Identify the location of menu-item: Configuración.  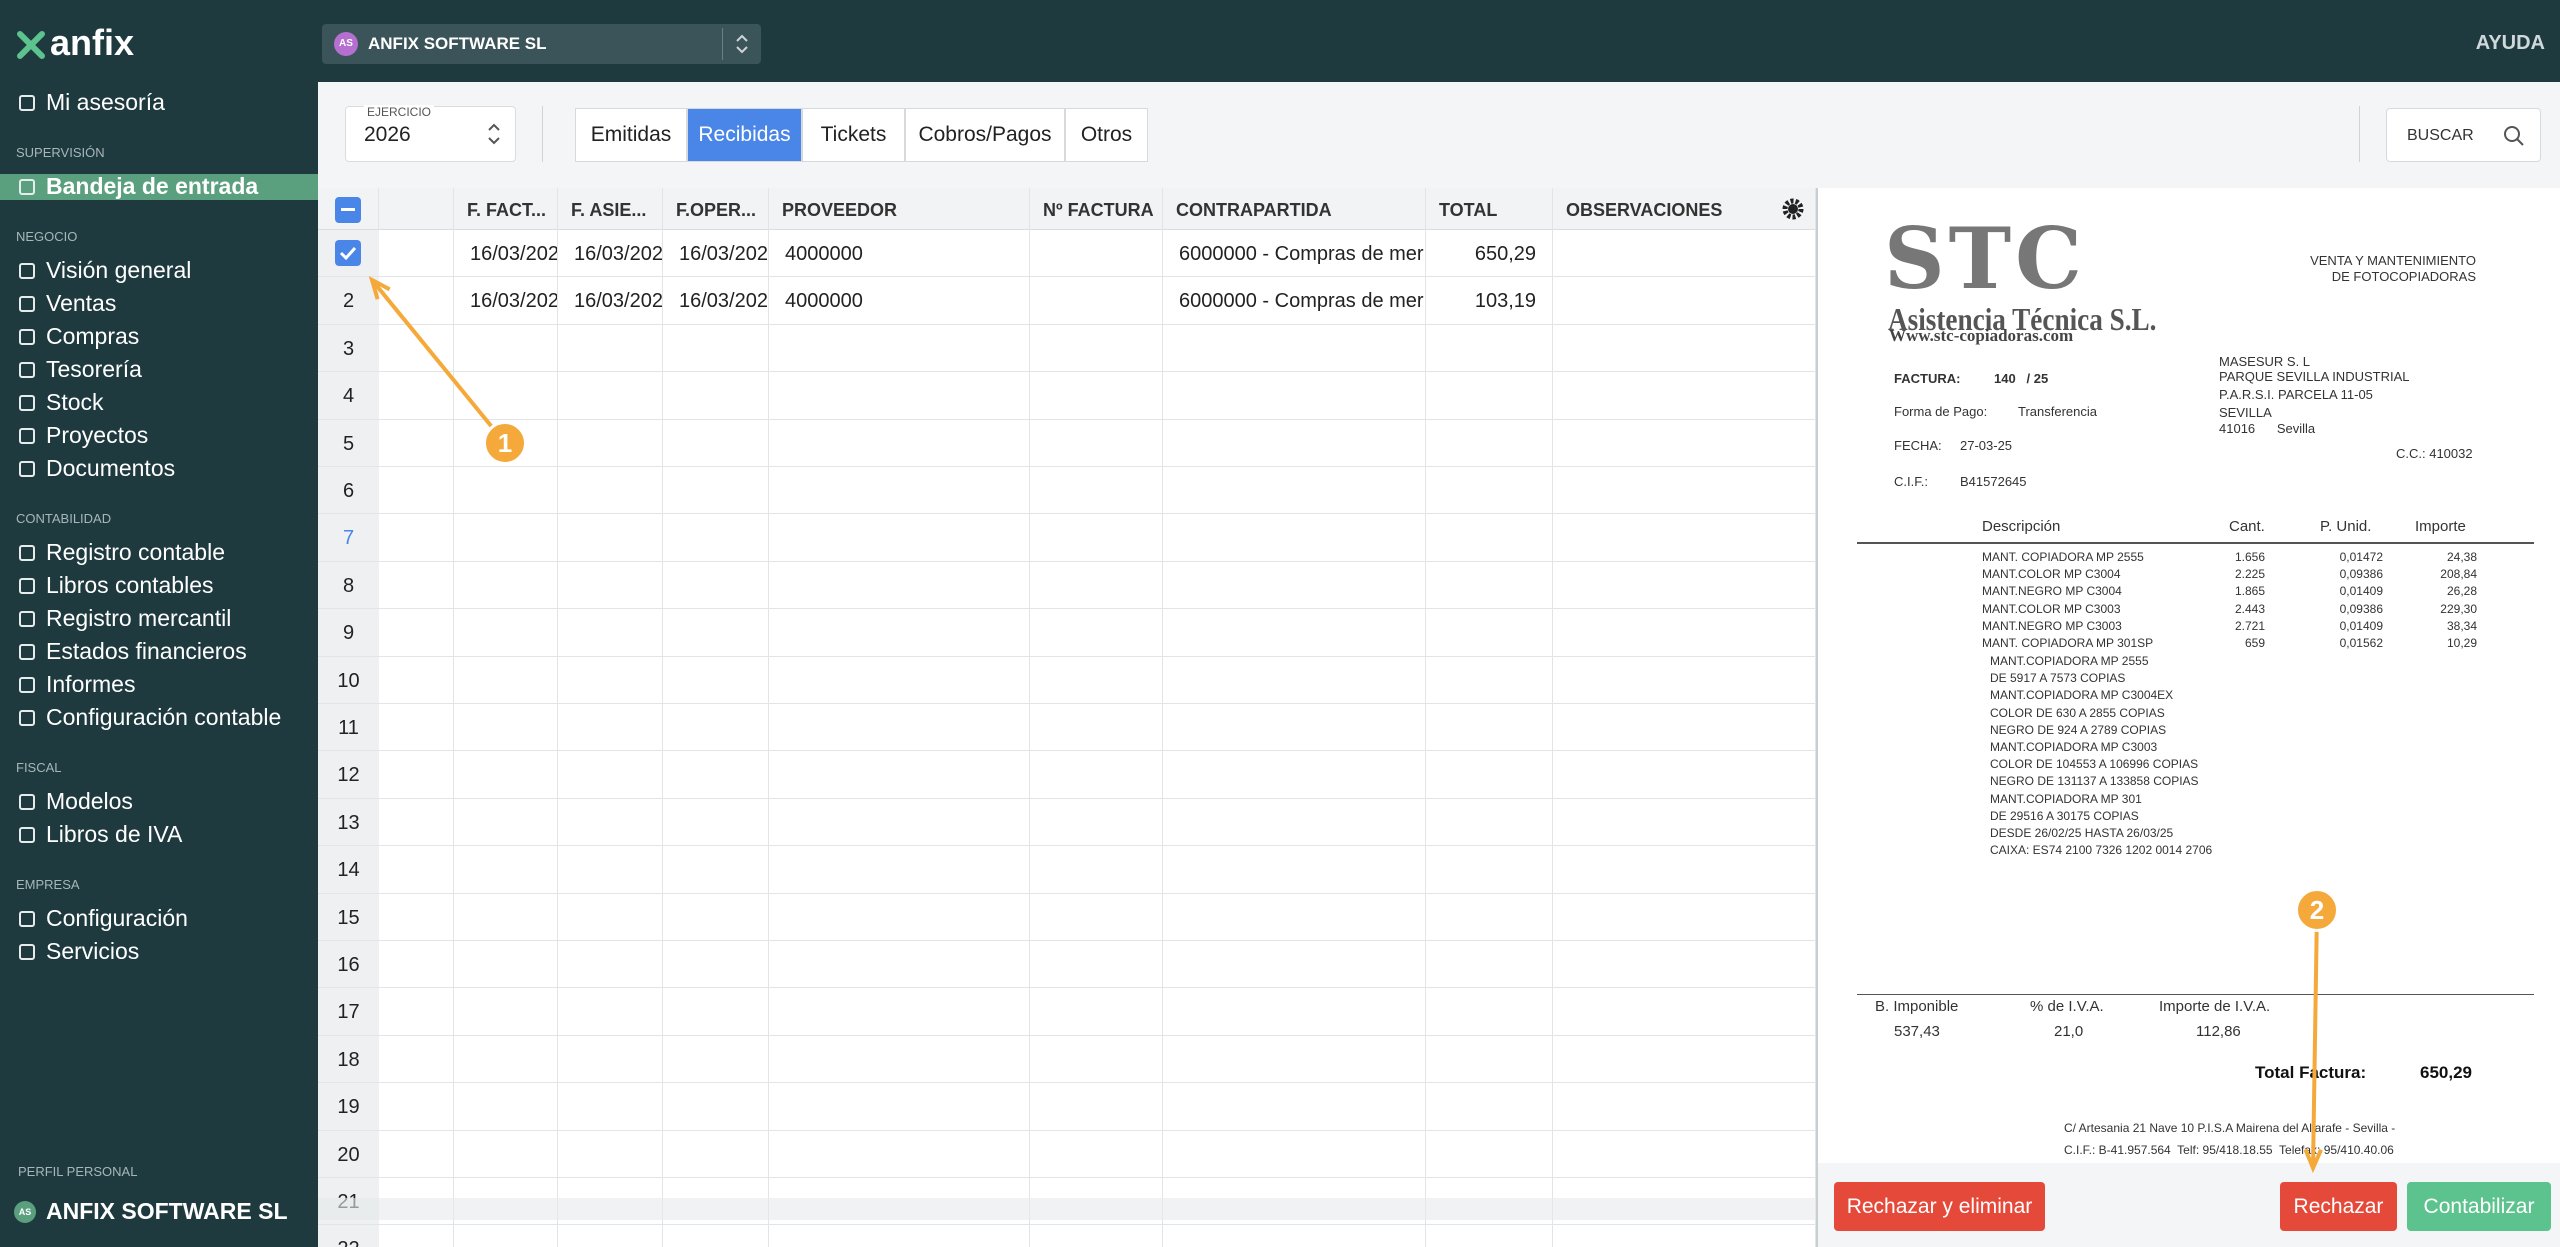
(117, 918).